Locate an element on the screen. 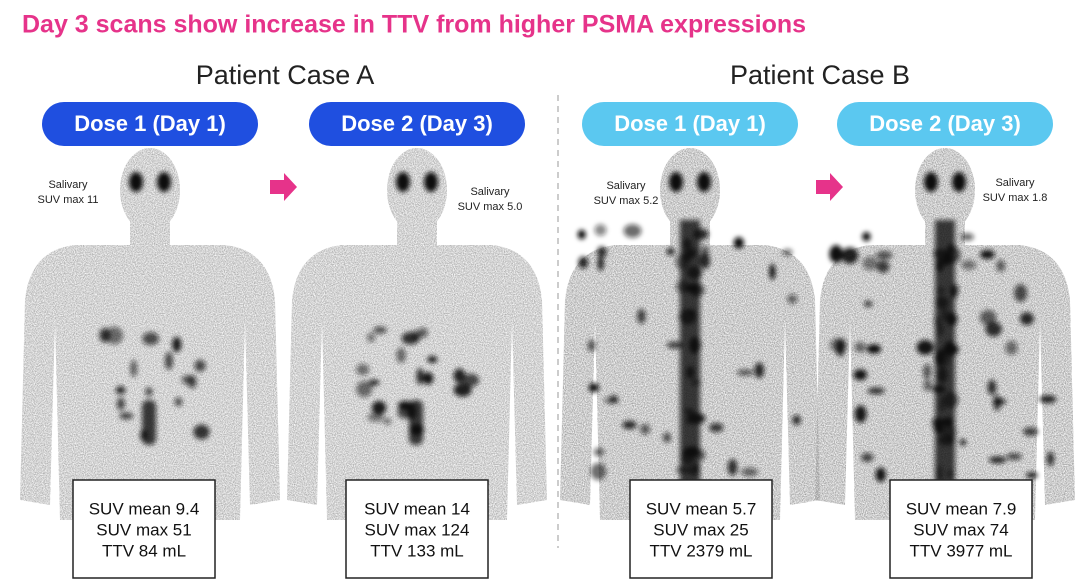 Image resolution: width=1080 pixels, height=583 pixels. stats-line: TTV 133 mL is located at coordinates (417, 550).